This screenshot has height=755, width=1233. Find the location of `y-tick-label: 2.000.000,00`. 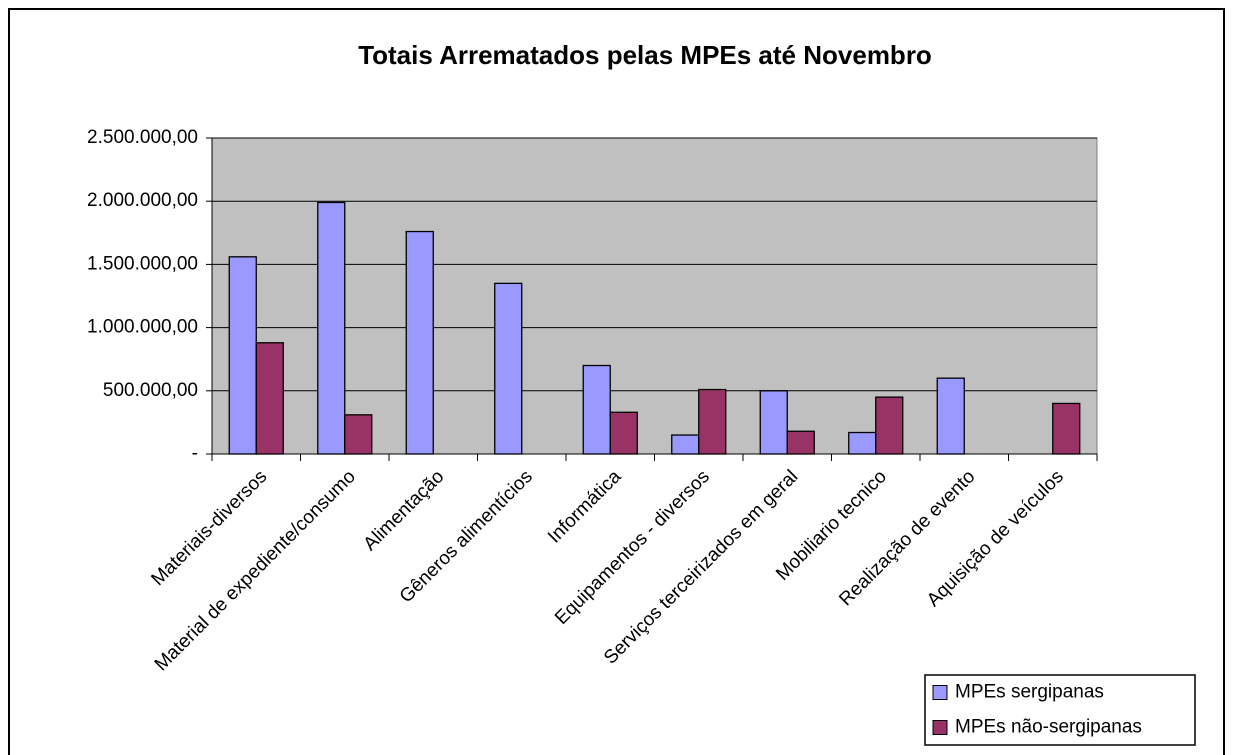

y-tick-label: 2.000.000,00 is located at coordinates (142, 200).